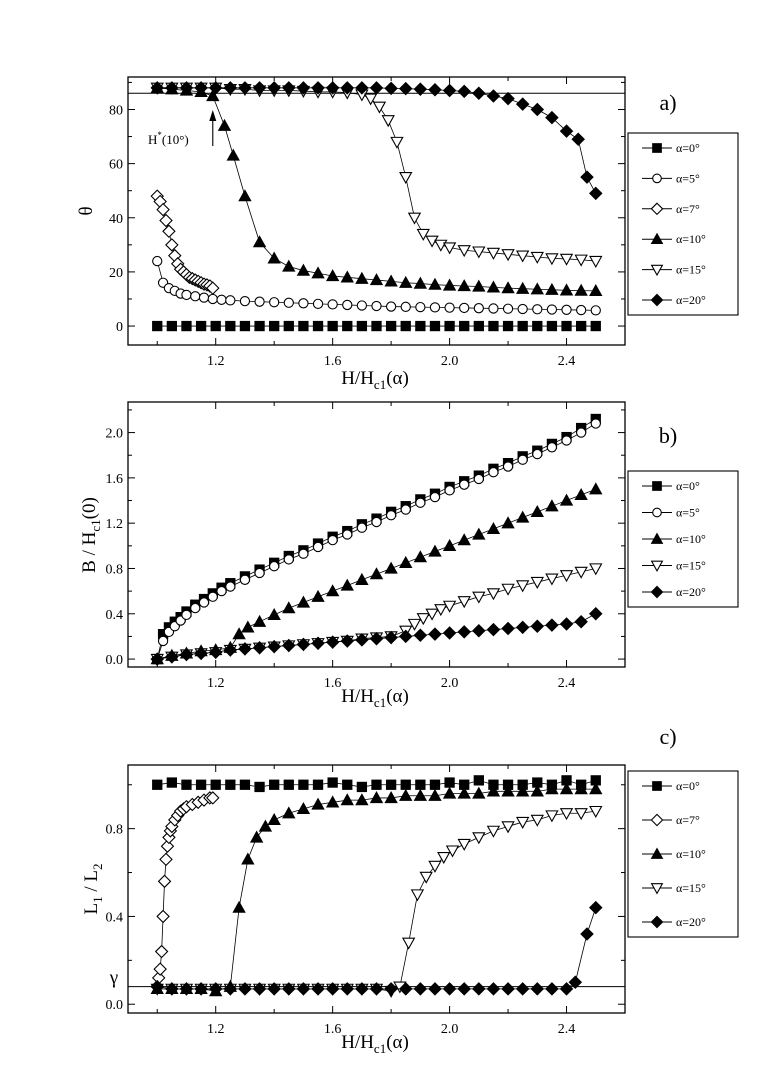 This screenshot has height=1090, width=763. Describe the element at coordinates (688, 820) in the screenshot. I see `legend-label: α=7°` at that location.